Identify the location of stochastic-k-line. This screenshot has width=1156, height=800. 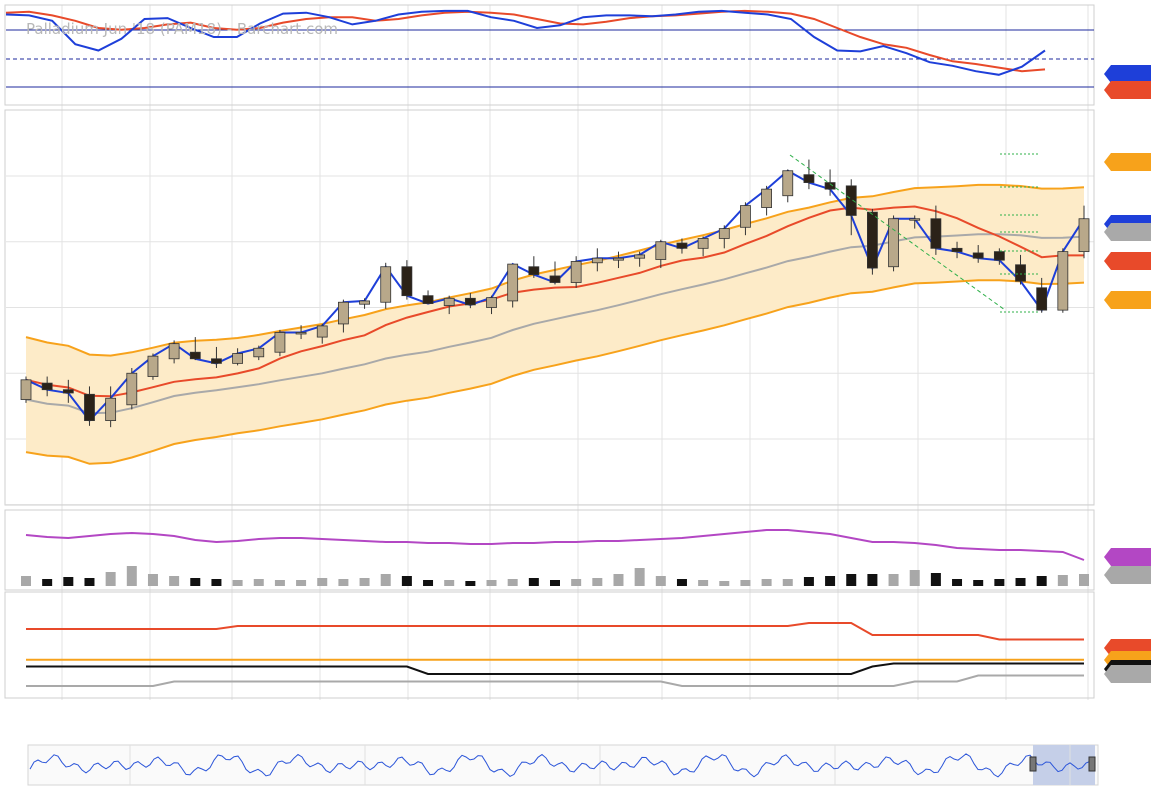
(525, 42).